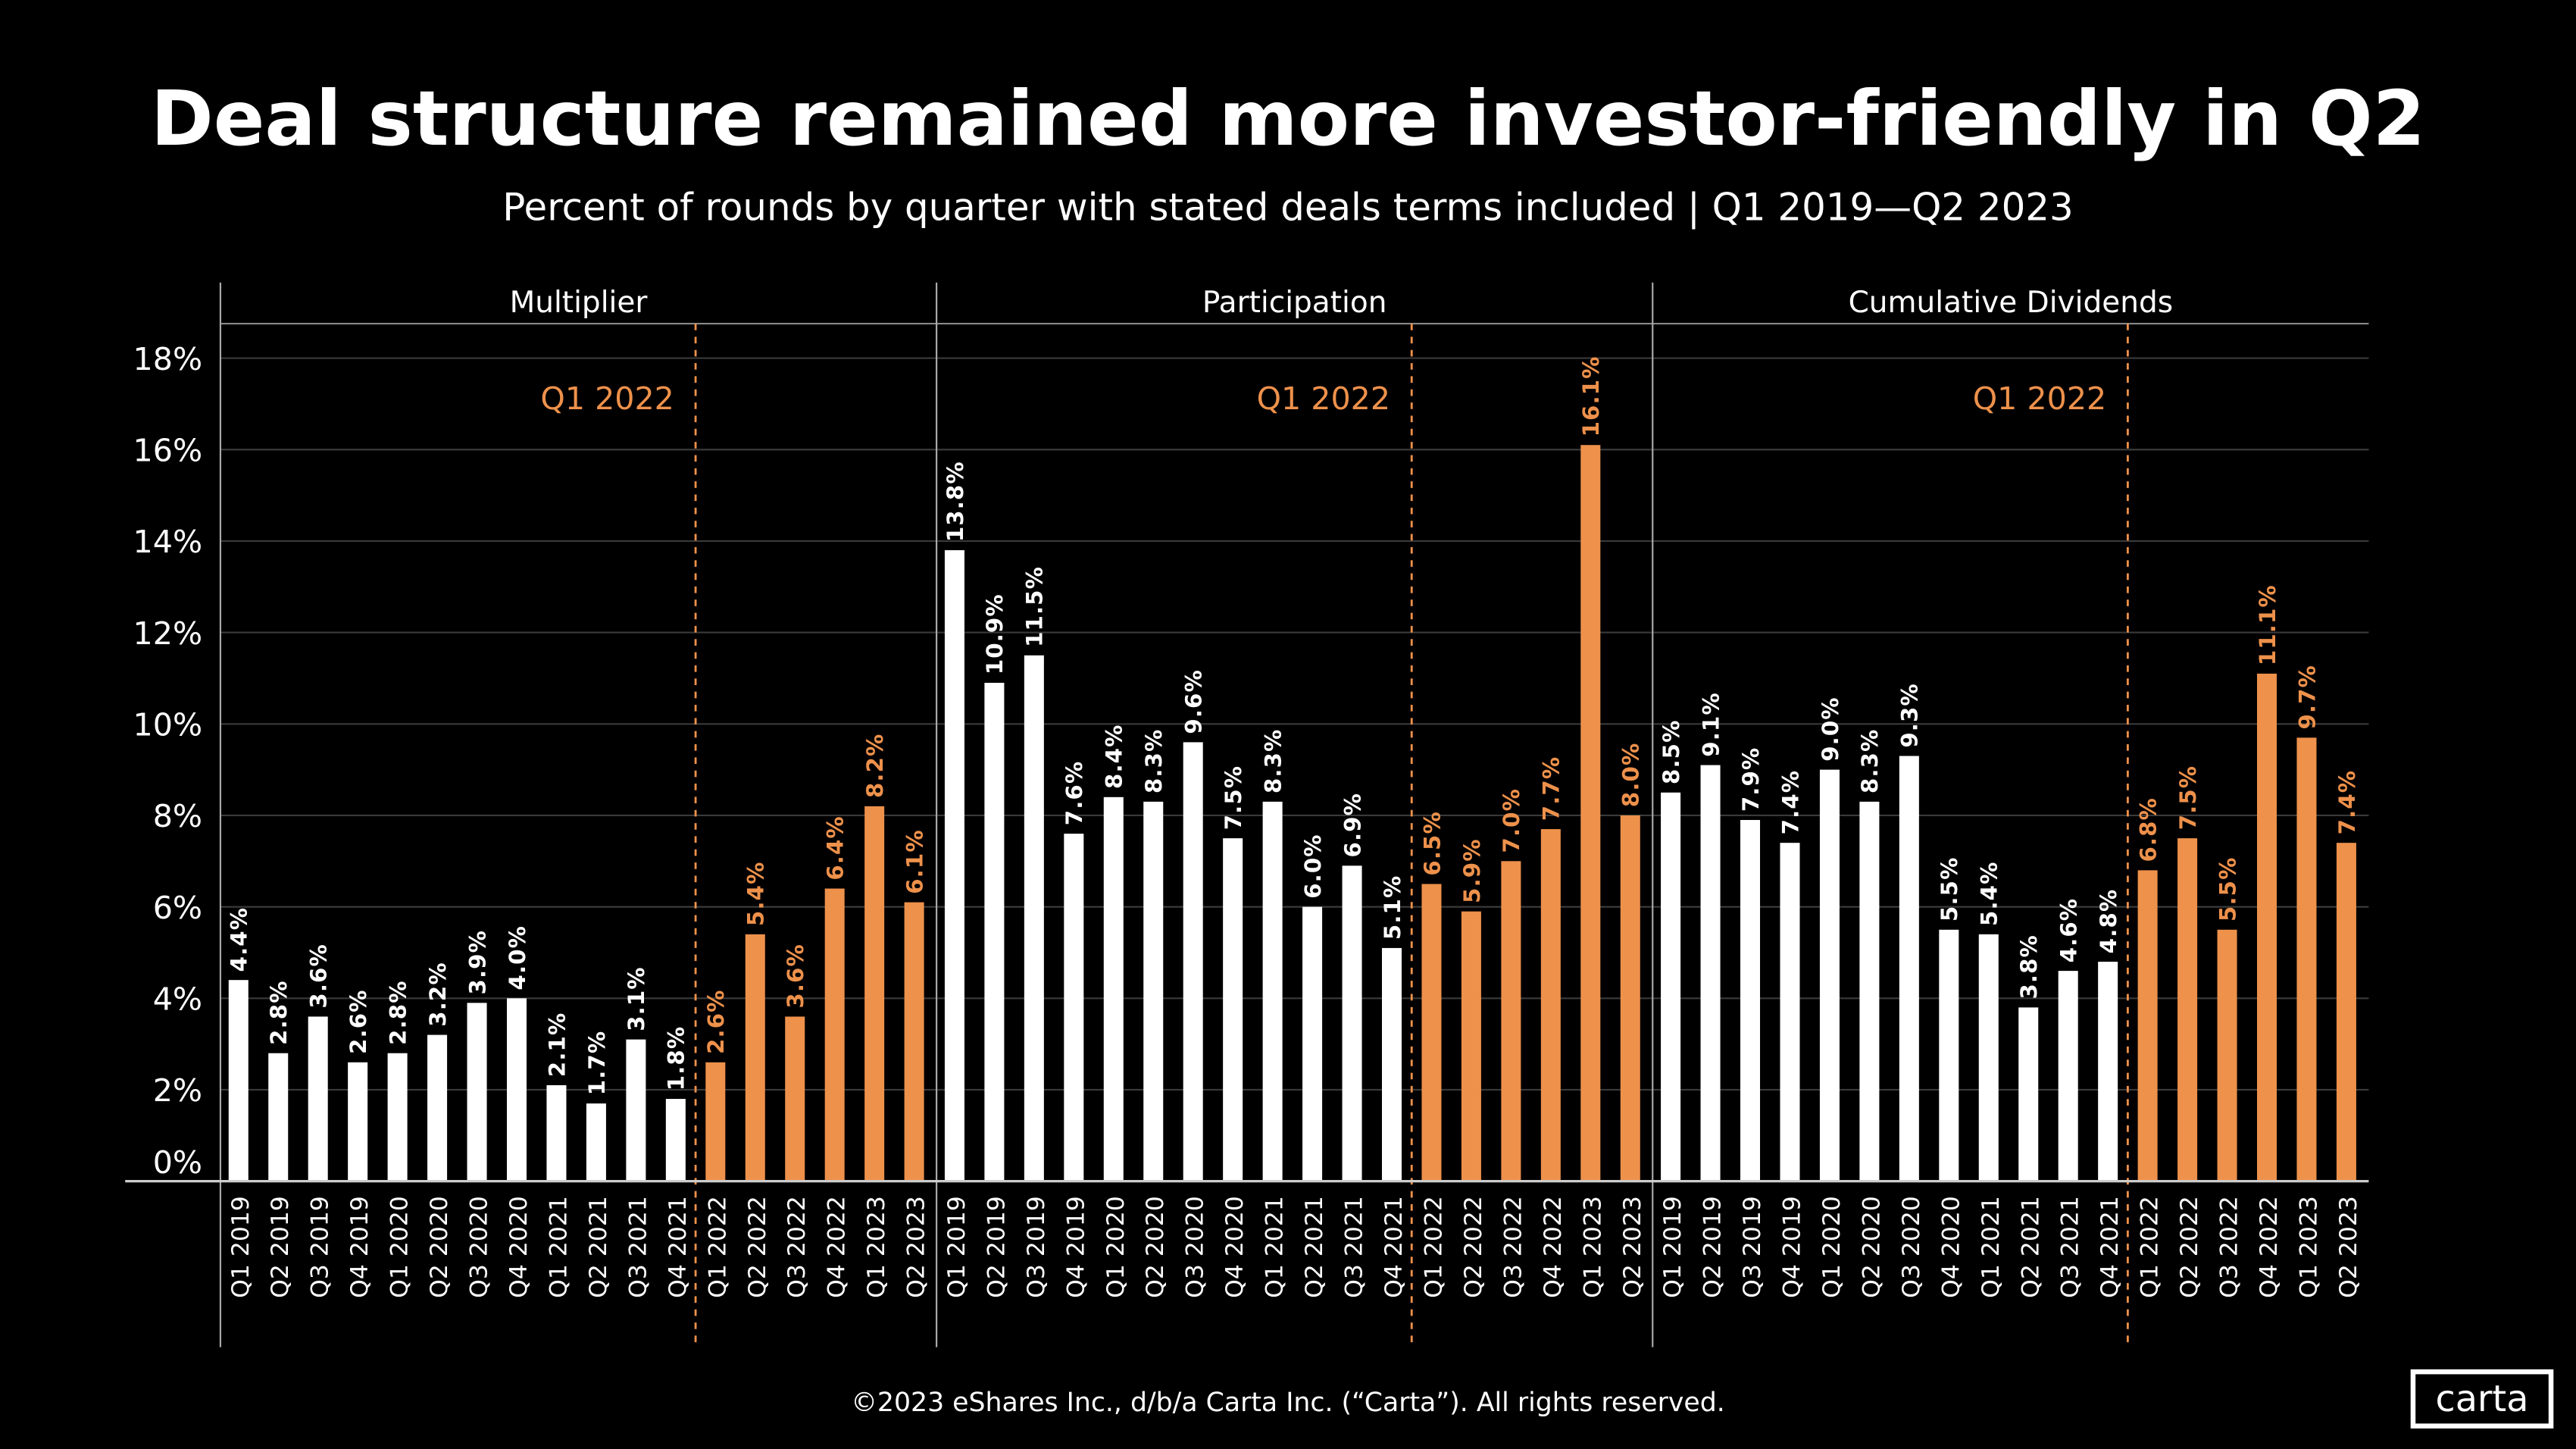 The height and width of the screenshot is (1449, 2576). What do you see at coordinates (2307, 697) in the screenshot?
I see `bar-value-label: 9.7%` at bounding box center [2307, 697].